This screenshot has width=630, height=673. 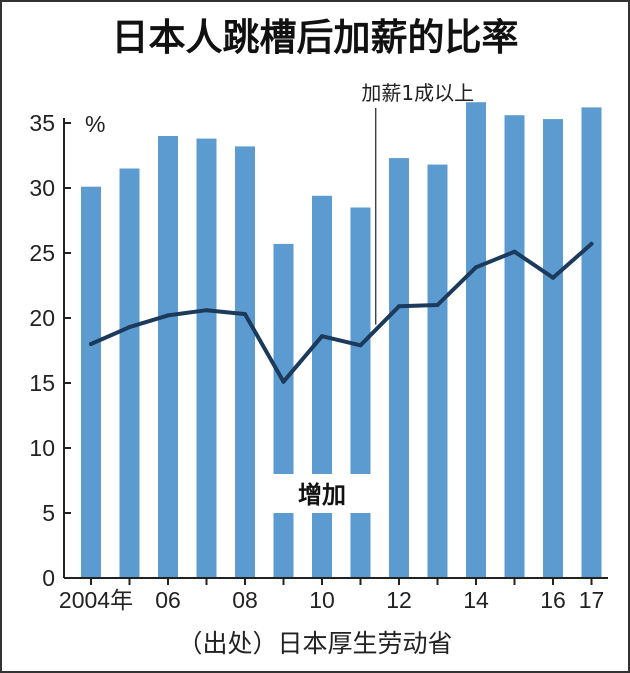 What do you see at coordinates (553, 348) in the screenshot?
I see `bar-2016` at bounding box center [553, 348].